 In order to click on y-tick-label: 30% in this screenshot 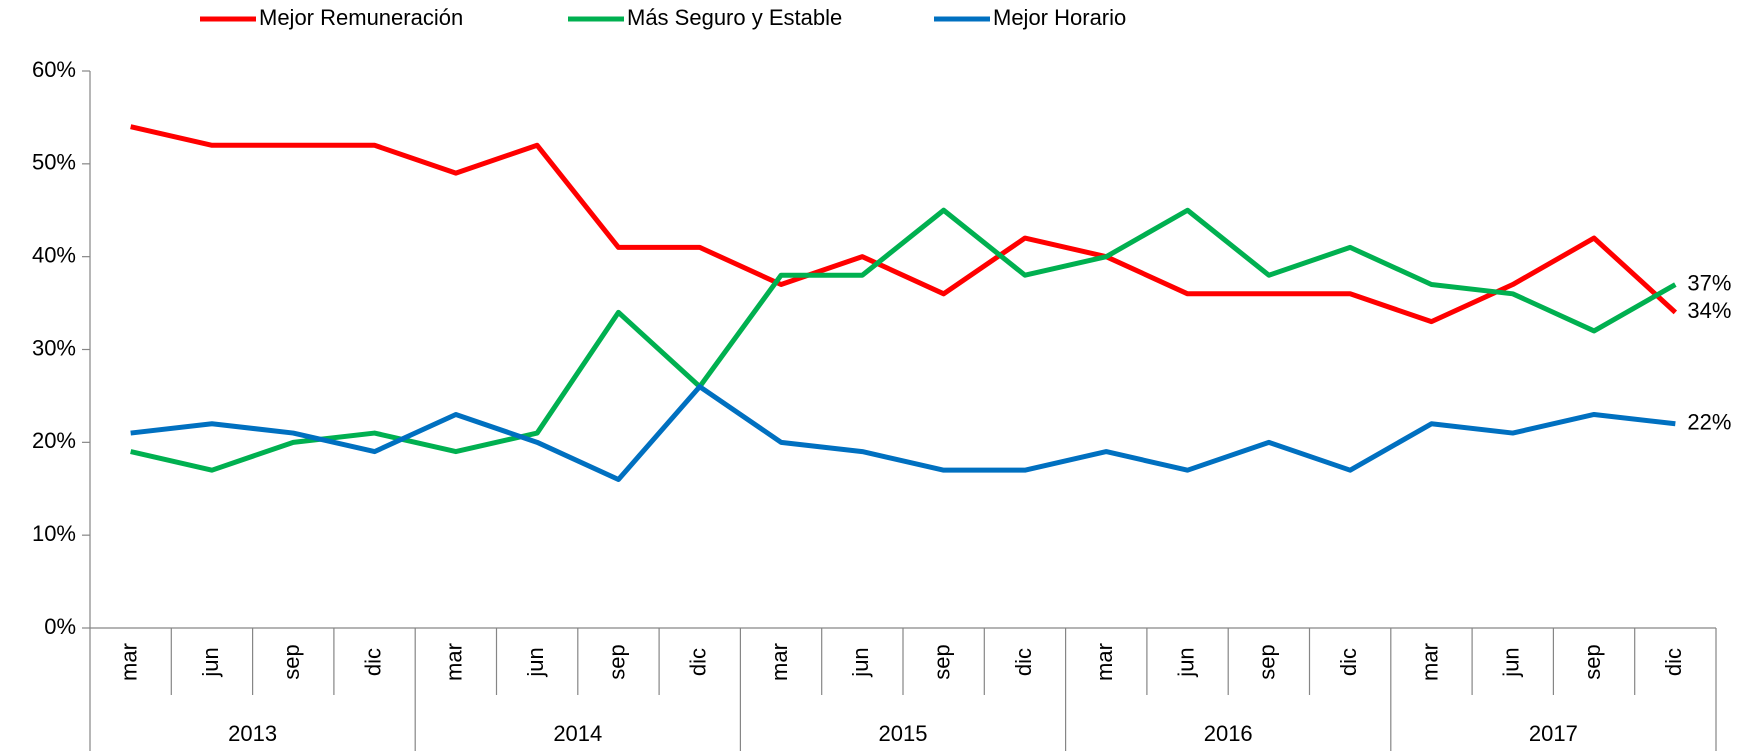, I will do `click(54, 347)`.